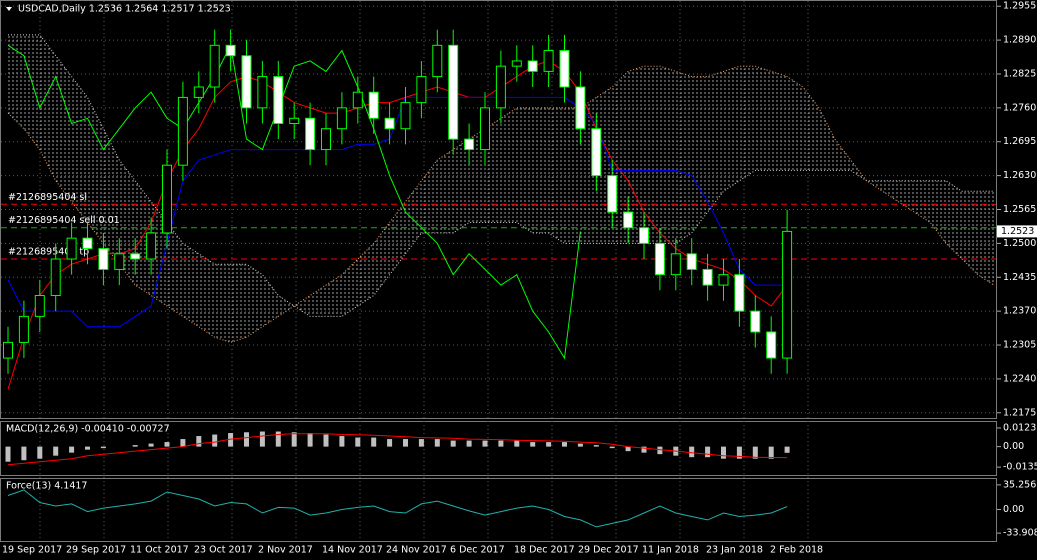  What do you see at coordinates (1019, 6) in the screenshot?
I see `y-tick-label: 1.2955` at bounding box center [1019, 6].